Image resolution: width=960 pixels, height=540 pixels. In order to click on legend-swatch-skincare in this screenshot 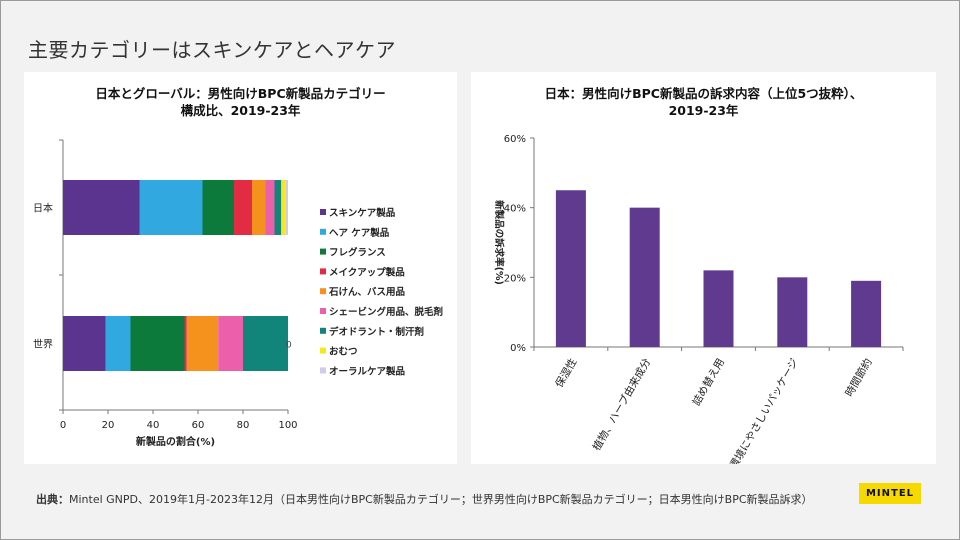, I will do `click(323, 212)`.